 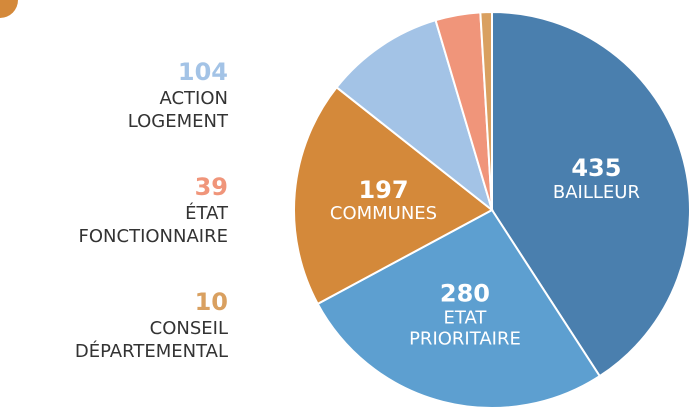 I want to click on slice-label: 280 ETAT PRIORITAIRE, so click(x=465, y=315).